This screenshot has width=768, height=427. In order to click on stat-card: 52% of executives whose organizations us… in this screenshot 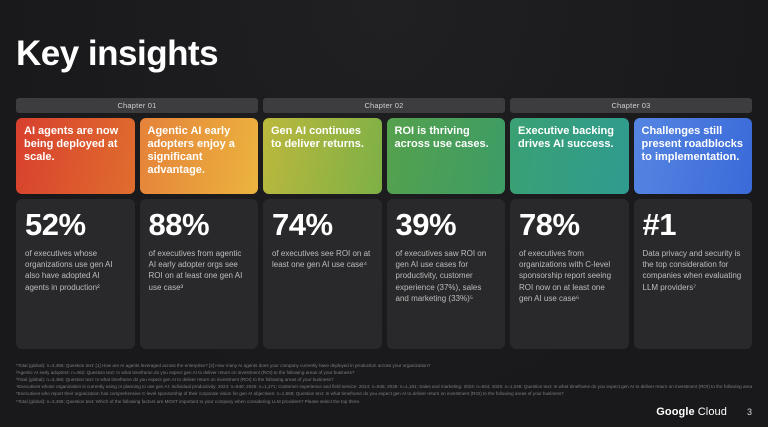, I will do `click(75, 274)`.